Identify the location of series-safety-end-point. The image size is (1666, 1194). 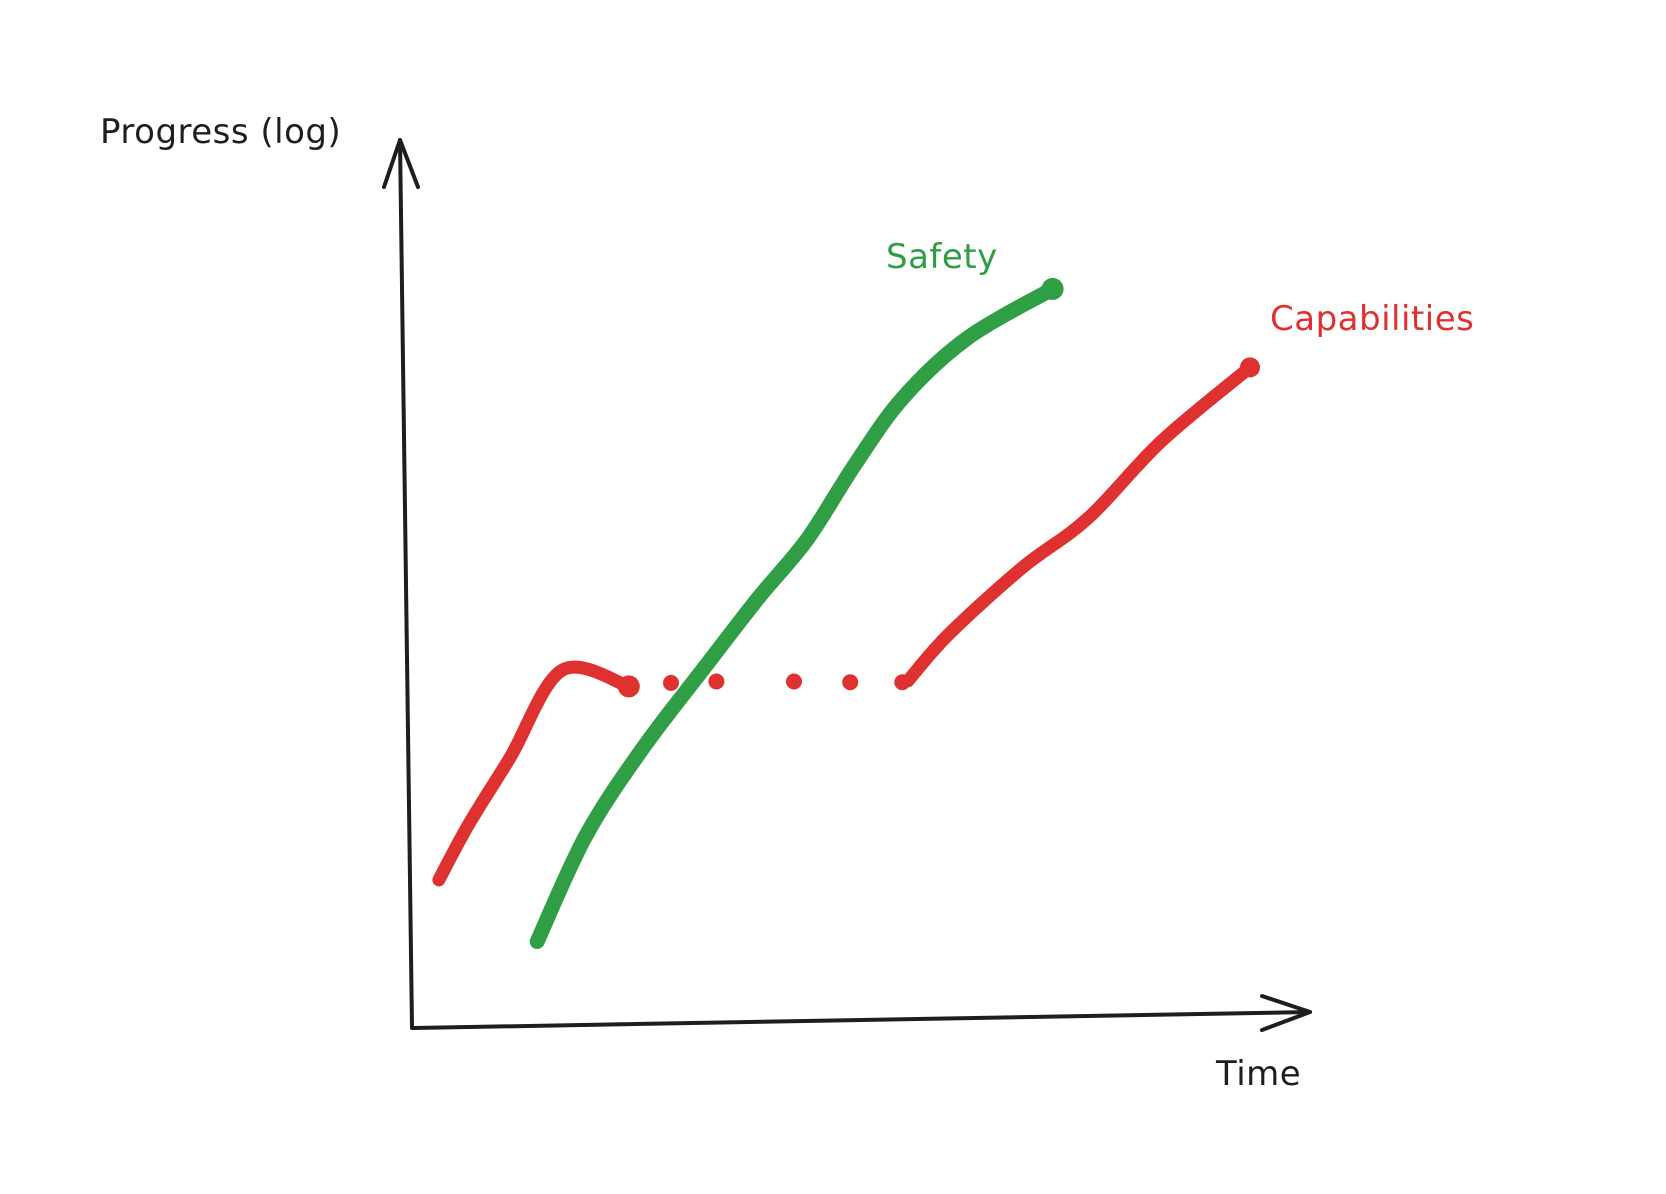
(1052, 288).